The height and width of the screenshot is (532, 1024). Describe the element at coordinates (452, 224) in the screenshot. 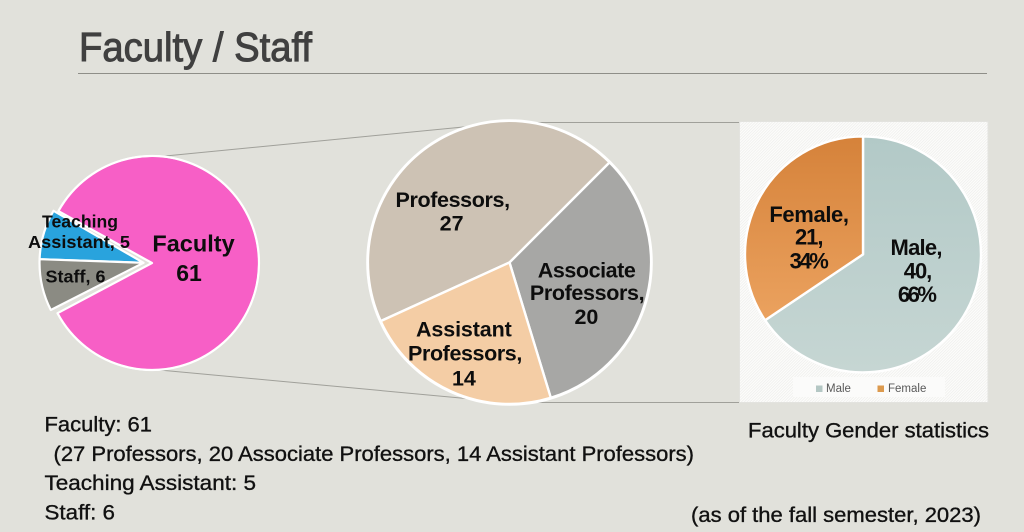

I see `svg-text: 27` at that location.